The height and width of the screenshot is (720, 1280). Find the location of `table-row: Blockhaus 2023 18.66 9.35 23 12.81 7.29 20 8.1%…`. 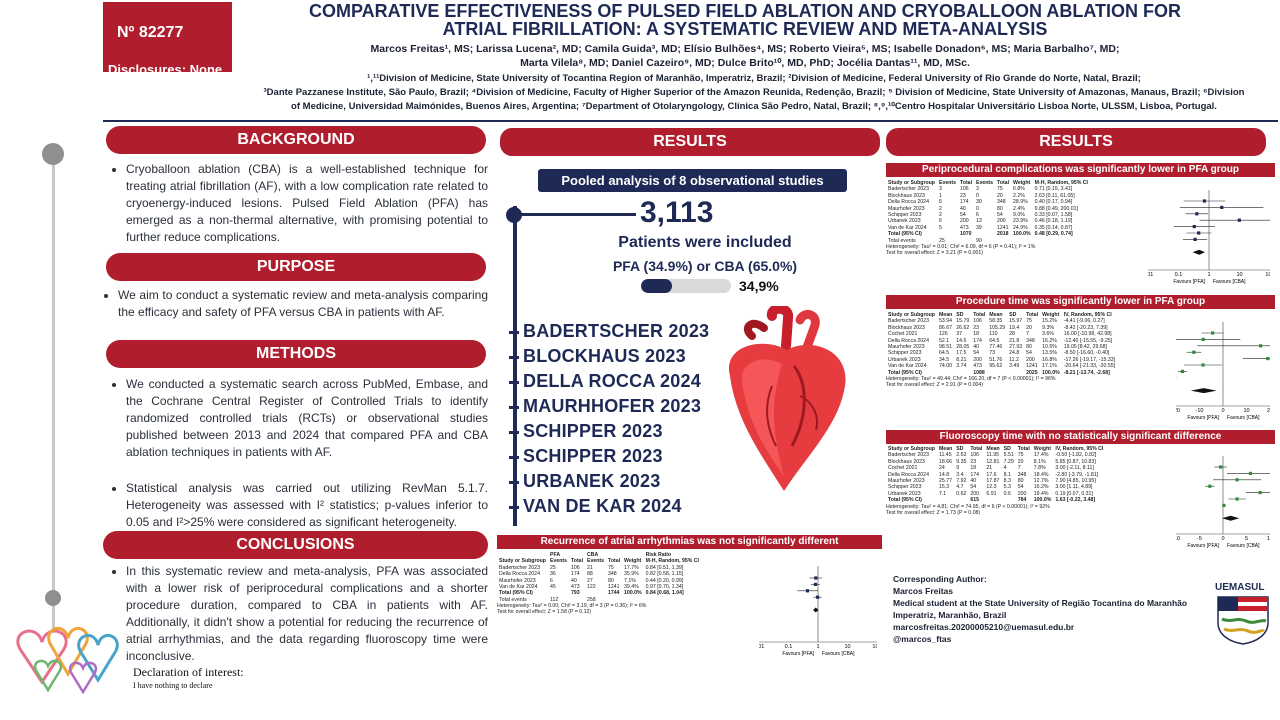

table-row: Blockhaus 2023 18.66 9.35 23 12.81 7.29 20 8.1%… is located at coordinates (995, 462).